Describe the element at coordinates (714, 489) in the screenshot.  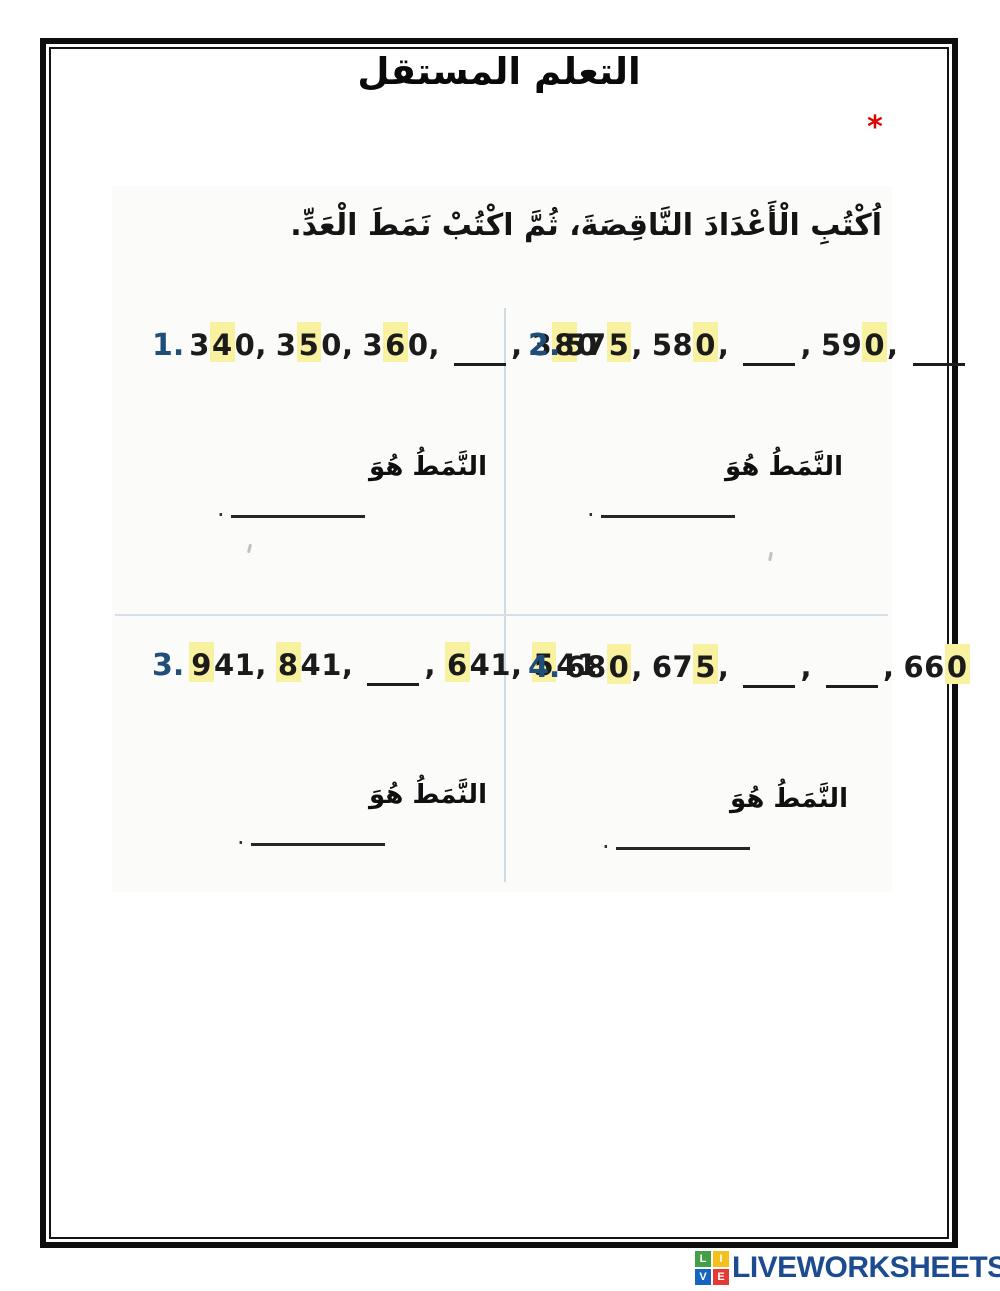
I see `pattern-answer-2: النَّمَطُ هُوَ .` at that location.